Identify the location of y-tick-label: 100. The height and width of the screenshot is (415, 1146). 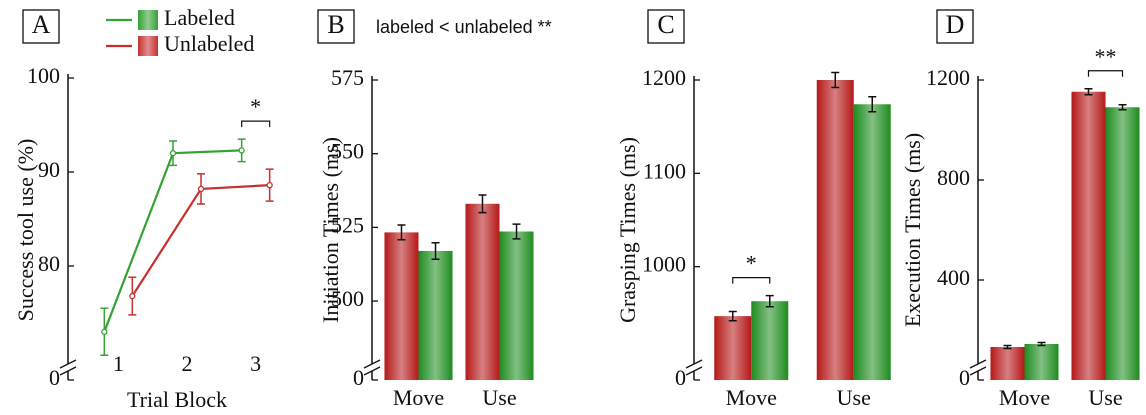
(43, 75).